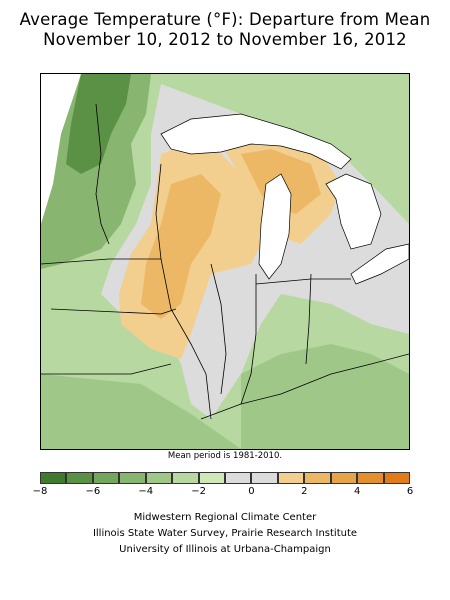 The image size is (450, 600). Describe the element at coordinates (40, 491) in the screenshot. I see `legend-tick-label: −8` at that location.